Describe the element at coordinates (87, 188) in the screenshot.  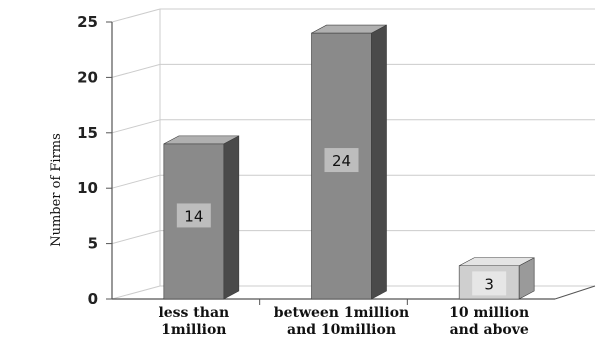
I see `y-tick-label: 10` at that location.